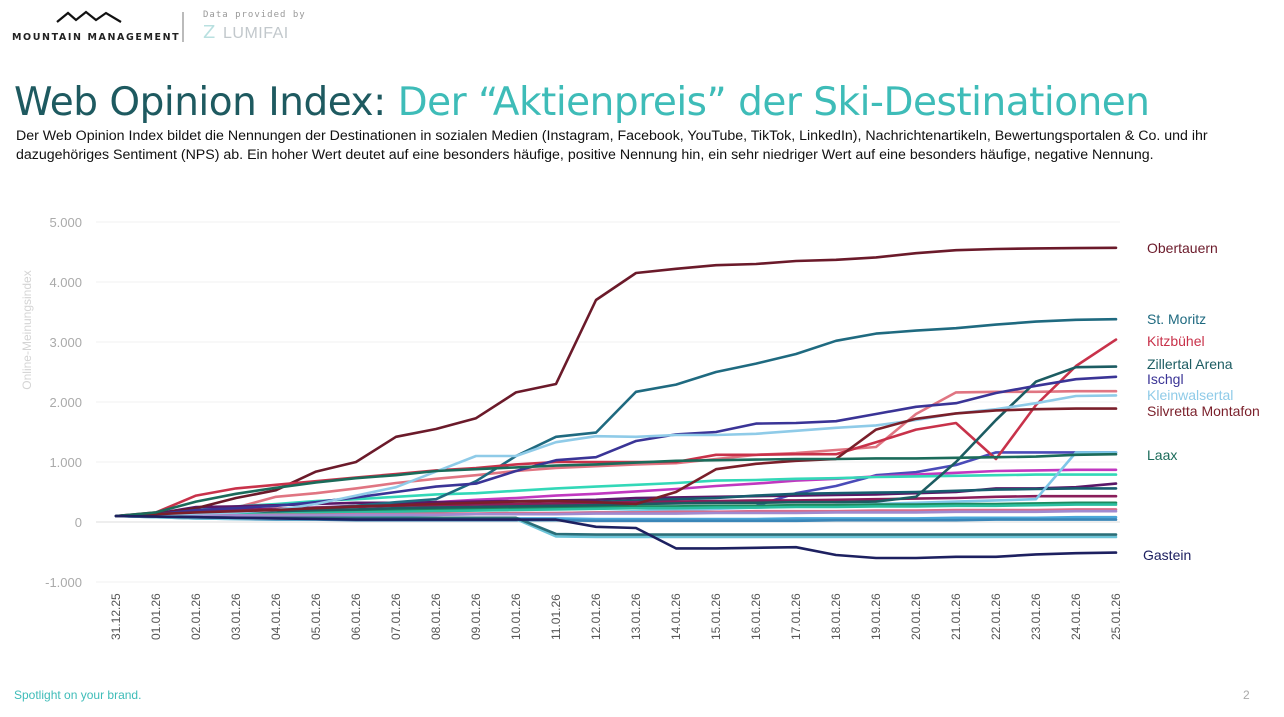  What do you see at coordinates (1176, 319) in the screenshot?
I see `series-label: St. Moritz` at bounding box center [1176, 319].